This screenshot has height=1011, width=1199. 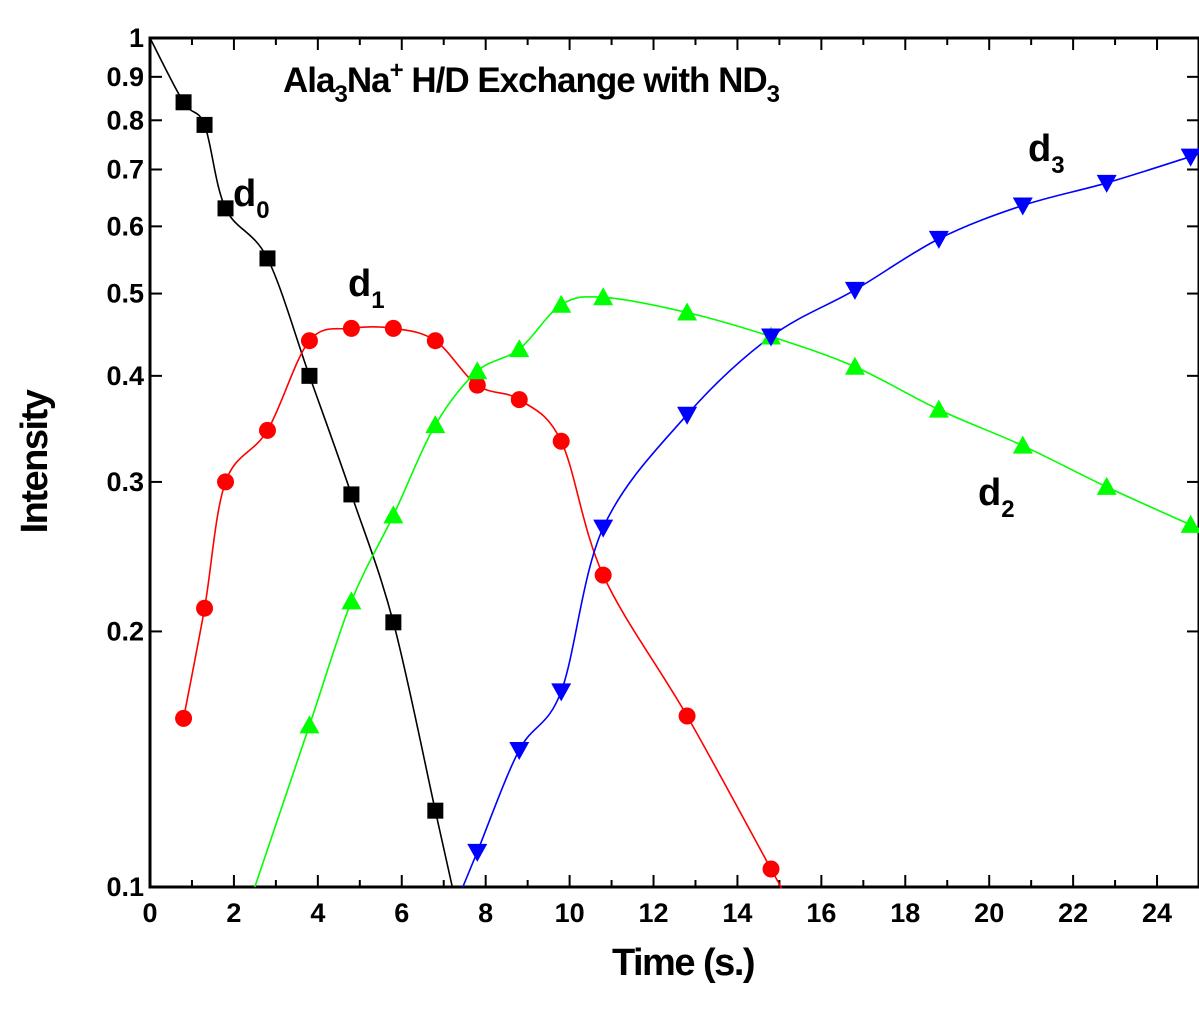 I want to click on y-tick-label: 0.7, so click(x=125, y=170).